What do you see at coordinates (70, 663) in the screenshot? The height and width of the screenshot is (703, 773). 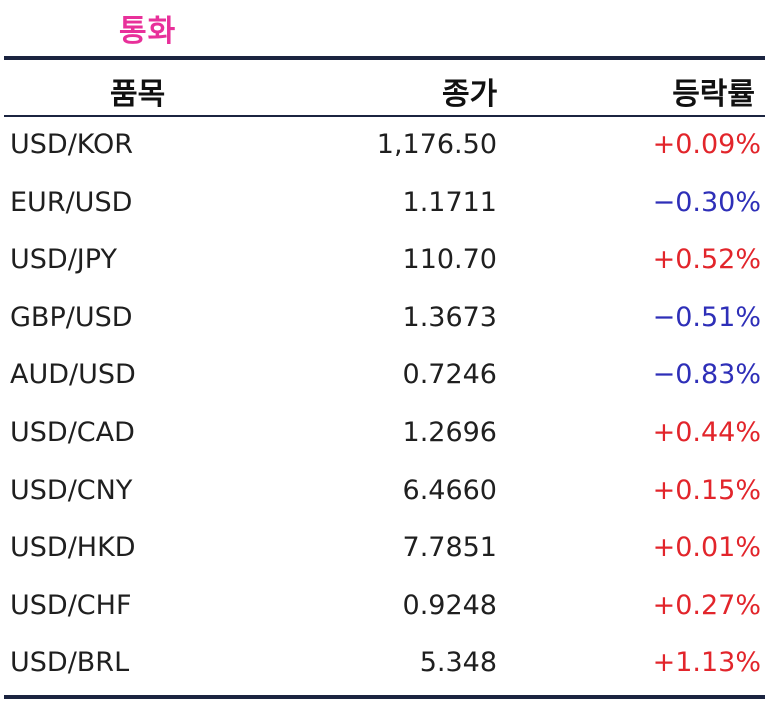 I see `cell-item: USD/BRL` at bounding box center [70, 663].